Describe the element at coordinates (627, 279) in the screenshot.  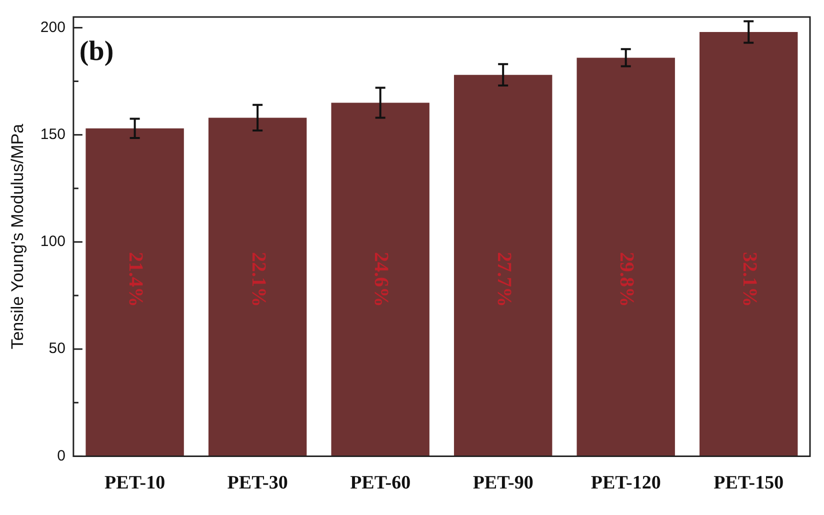
I see `annotation: 29.8%` at that location.